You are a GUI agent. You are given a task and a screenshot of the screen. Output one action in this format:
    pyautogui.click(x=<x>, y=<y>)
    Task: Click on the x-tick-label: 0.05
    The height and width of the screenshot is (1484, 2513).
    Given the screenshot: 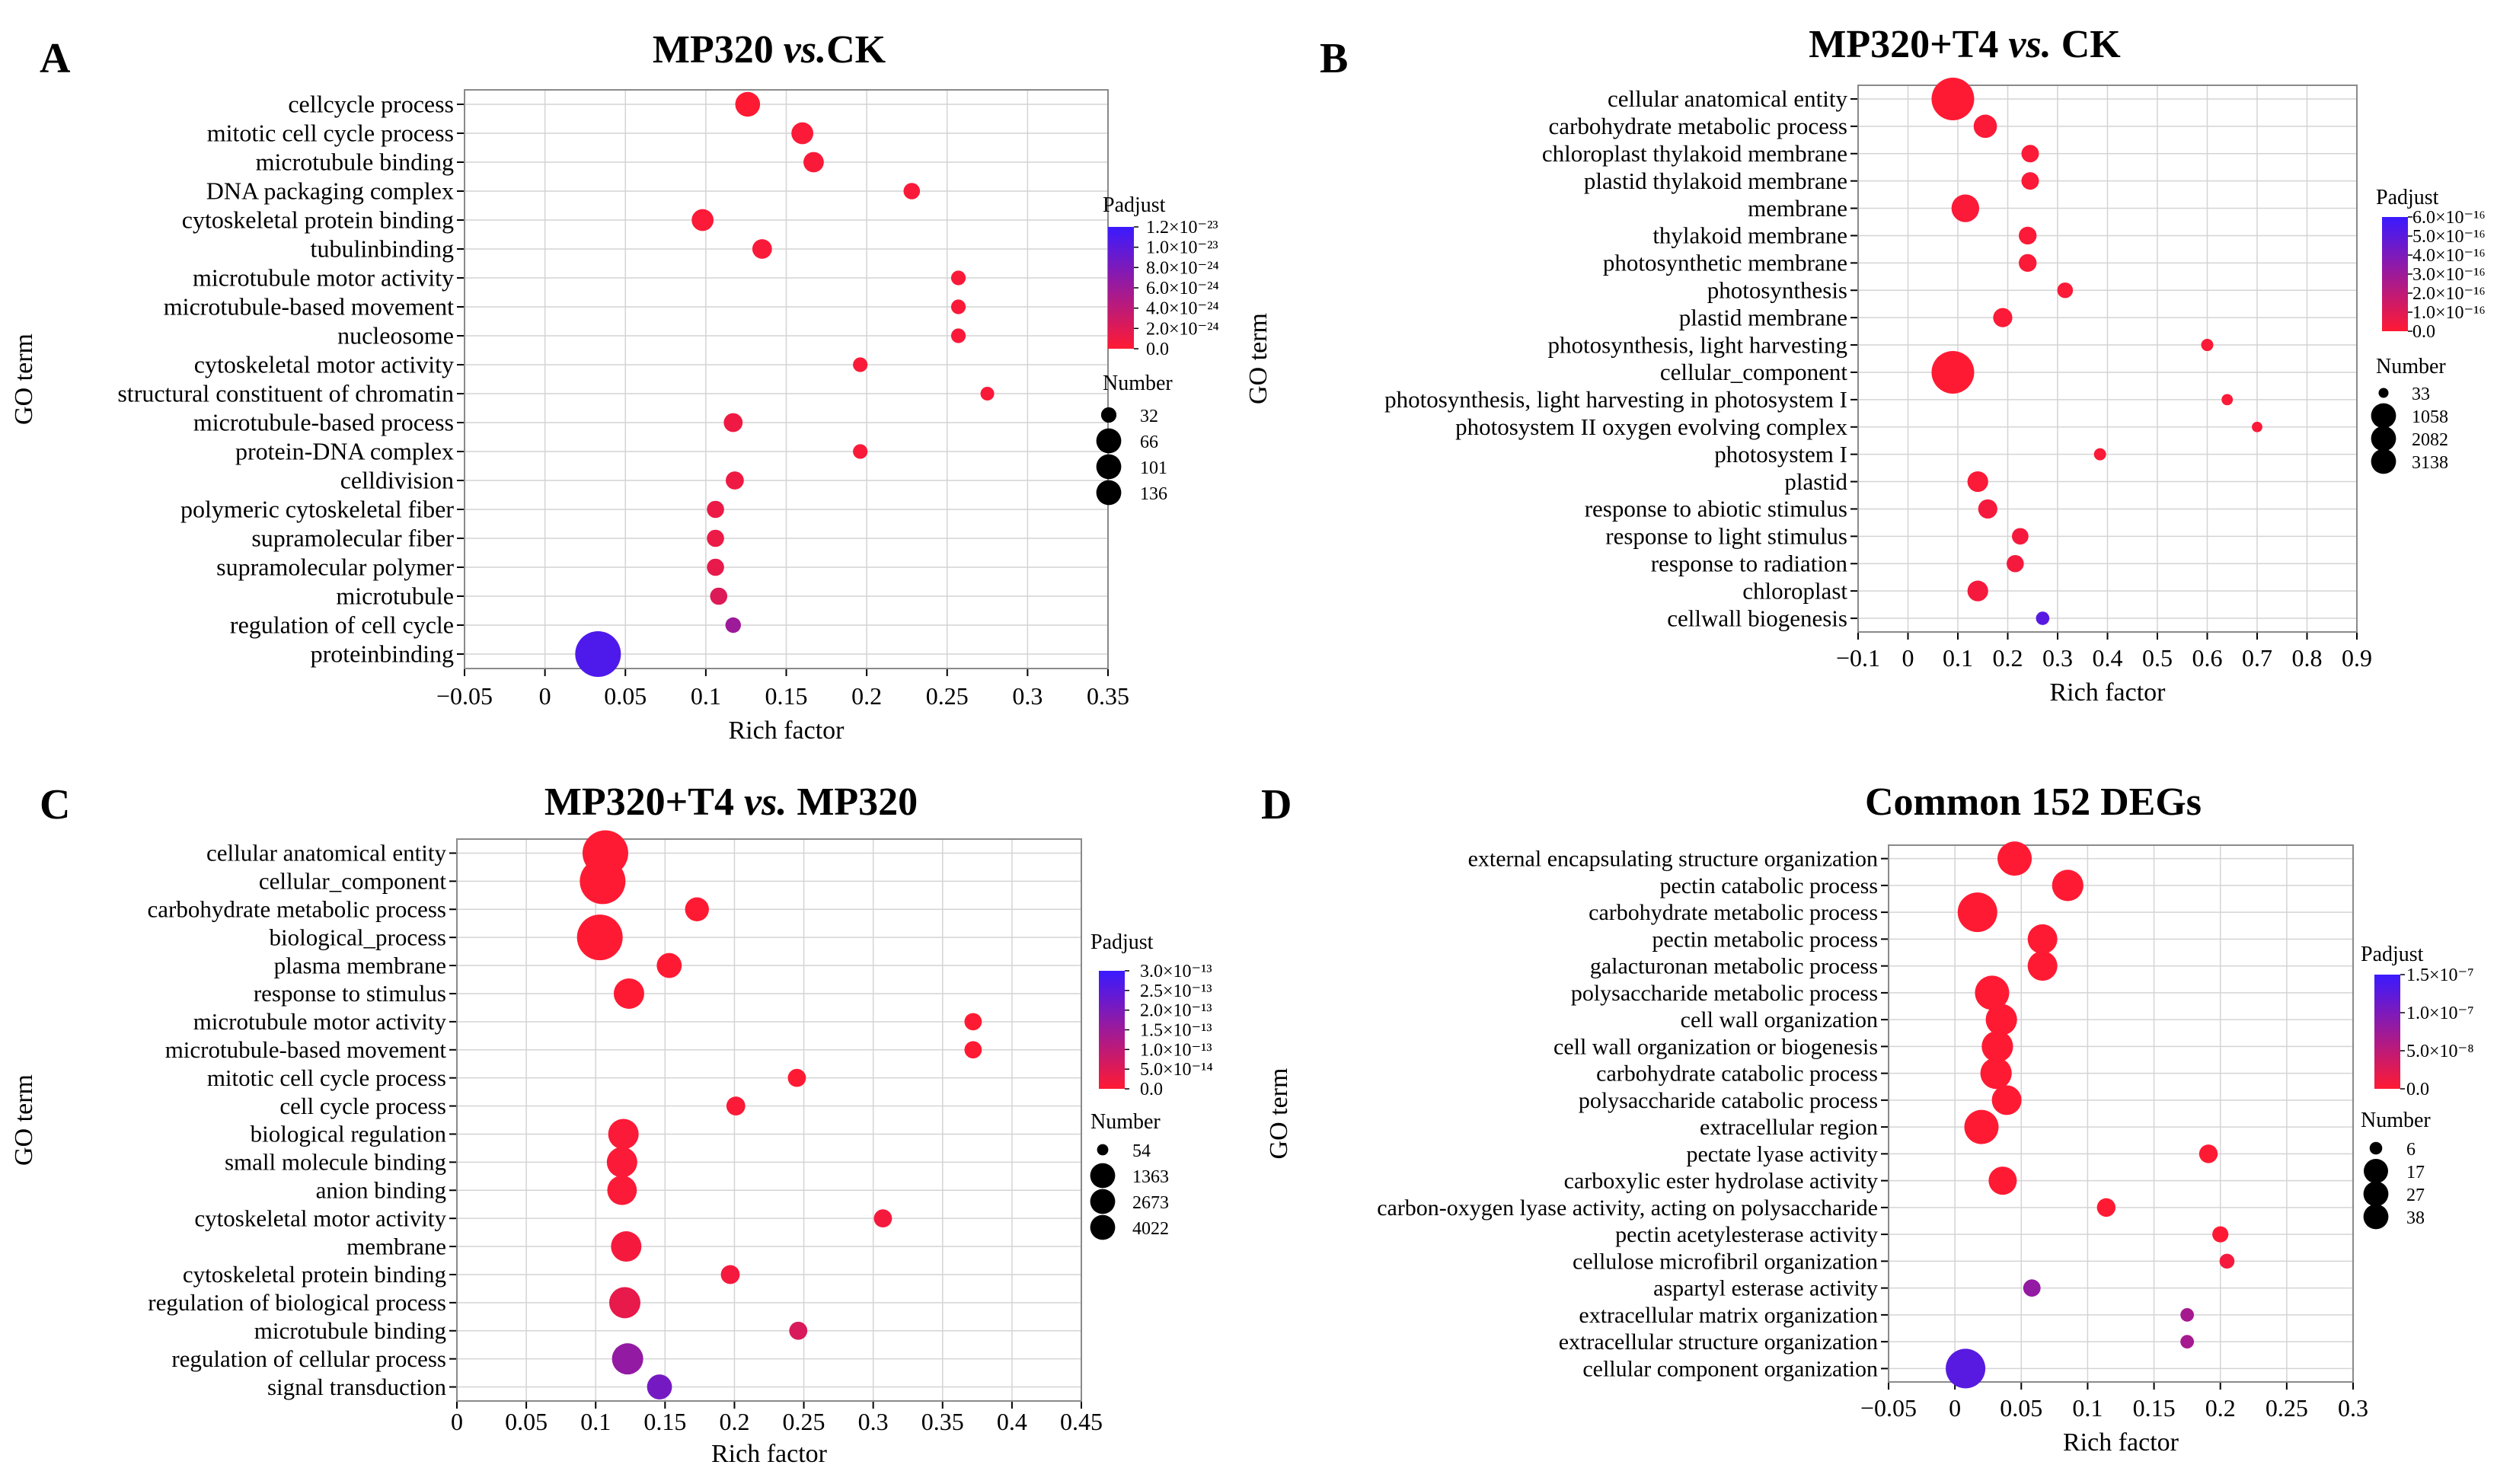 What is the action you would take?
    pyautogui.click(x=526, y=1421)
    